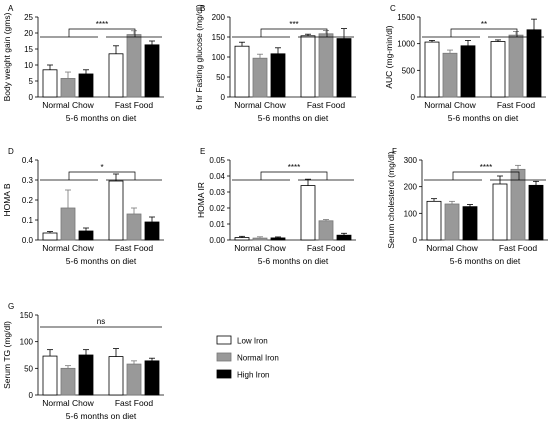 The width and height of the screenshot is (550, 430). I want to click on y-axis-label: HOMA IR, so click(201, 200).